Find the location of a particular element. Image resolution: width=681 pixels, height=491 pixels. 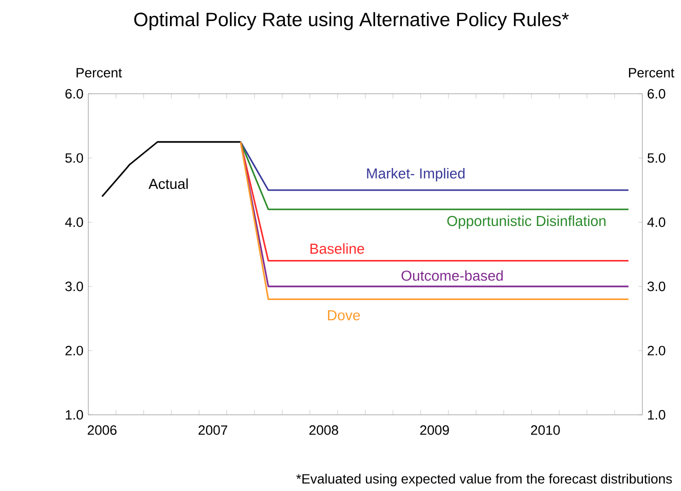

text: *Evaluated using expected value from the forecast distributions is located at coordinates (484, 480).